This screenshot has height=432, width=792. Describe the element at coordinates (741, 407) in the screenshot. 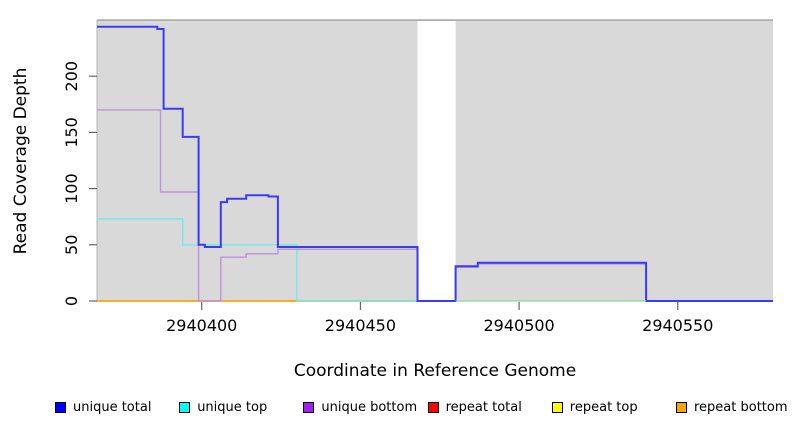

I see `legend-label-repeat-bottom: repeat bottom` at that location.